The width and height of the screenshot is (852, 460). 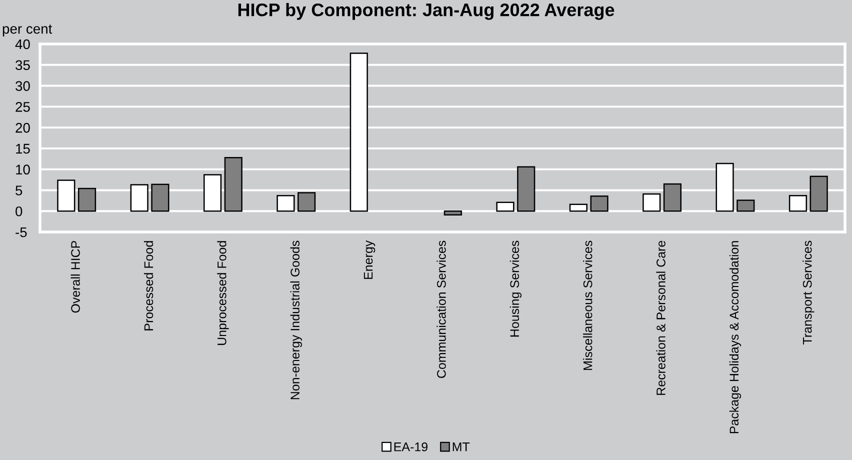 What do you see at coordinates (223, 293) in the screenshot?
I see `x-tick-label: Unprocessed Food` at bounding box center [223, 293].